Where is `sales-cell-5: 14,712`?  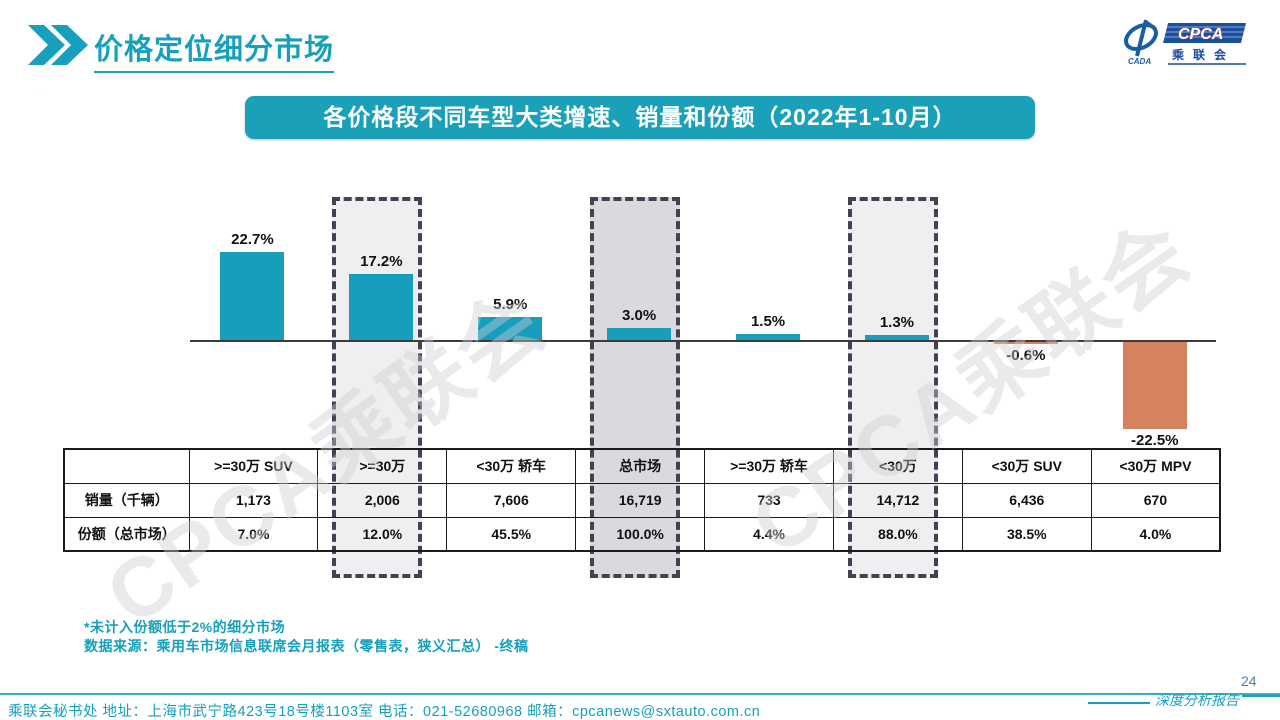 sales-cell-5: 14,712 is located at coordinates (897, 500).